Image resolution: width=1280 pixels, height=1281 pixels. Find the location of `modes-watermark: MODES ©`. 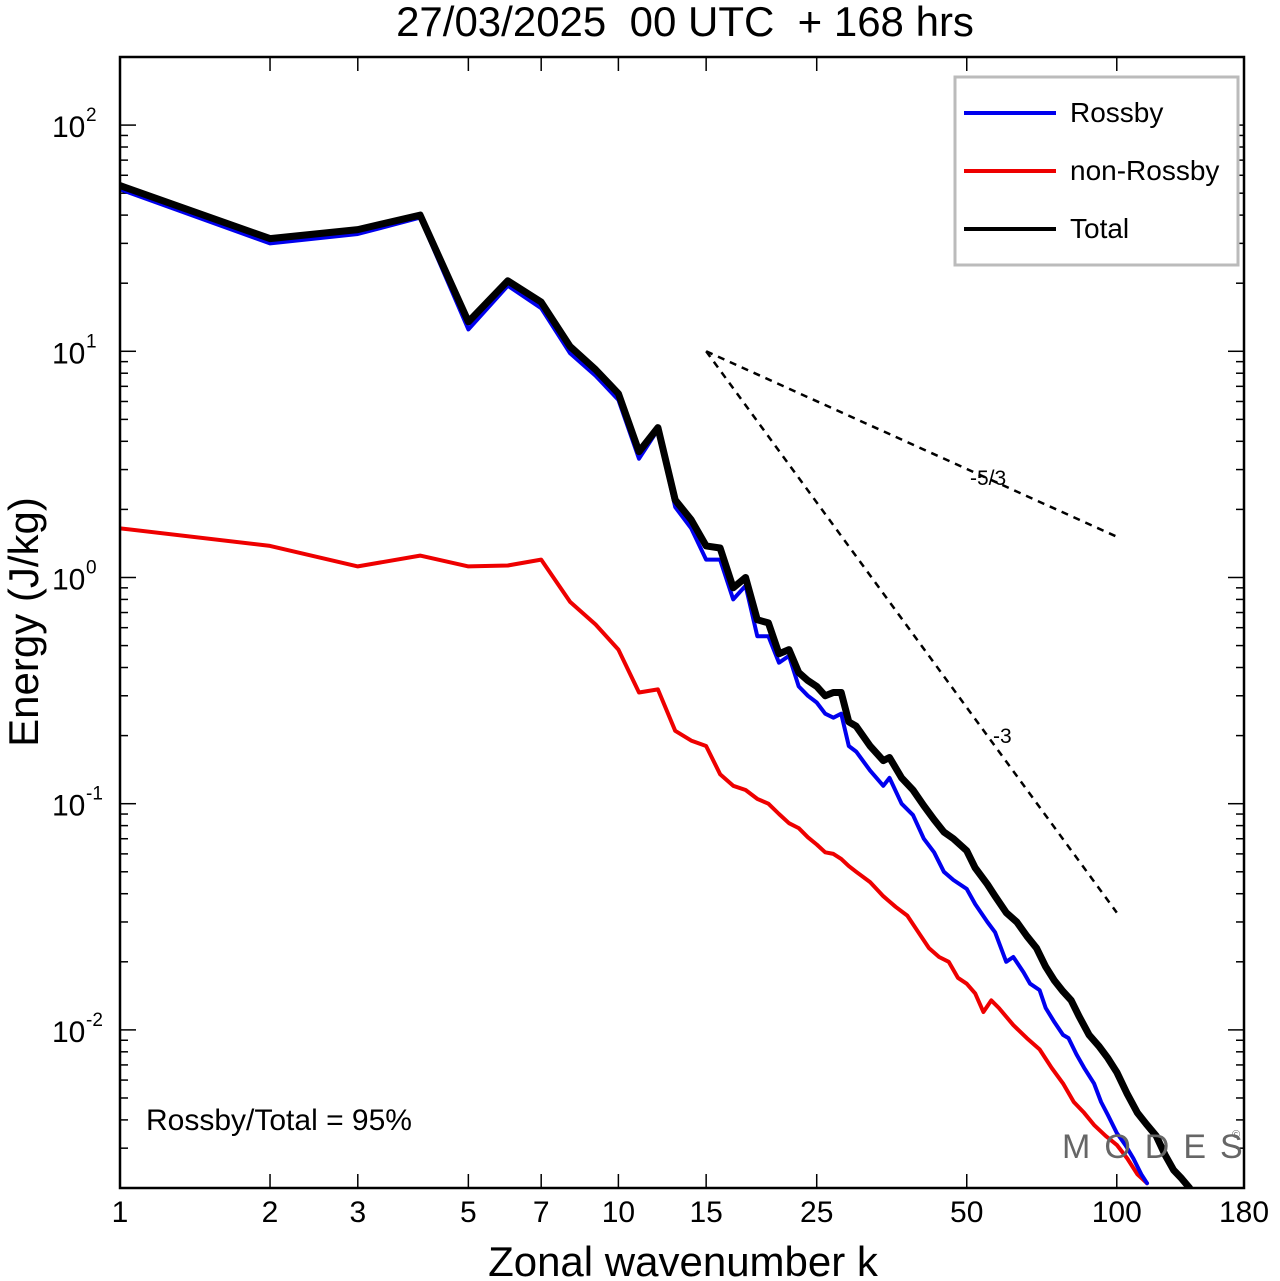

modes-watermark: MODES © is located at coordinates (1159, 1147).